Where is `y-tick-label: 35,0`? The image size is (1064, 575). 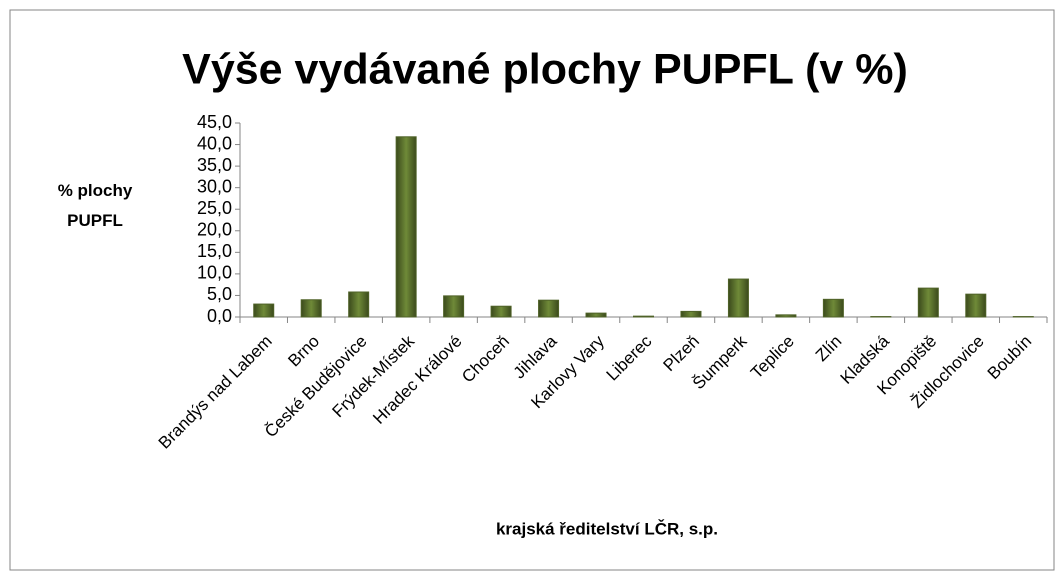 y-tick-label: 35,0 is located at coordinates (214, 165).